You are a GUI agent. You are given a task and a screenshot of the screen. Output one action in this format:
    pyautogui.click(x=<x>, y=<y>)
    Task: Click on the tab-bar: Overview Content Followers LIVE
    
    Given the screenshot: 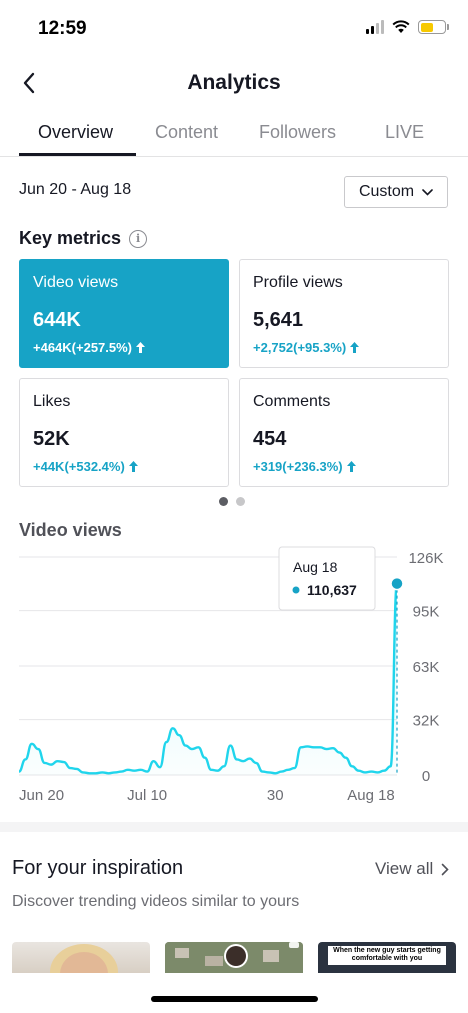 What is the action you would take?
    pyautogui.click(x=234, y=134)
    